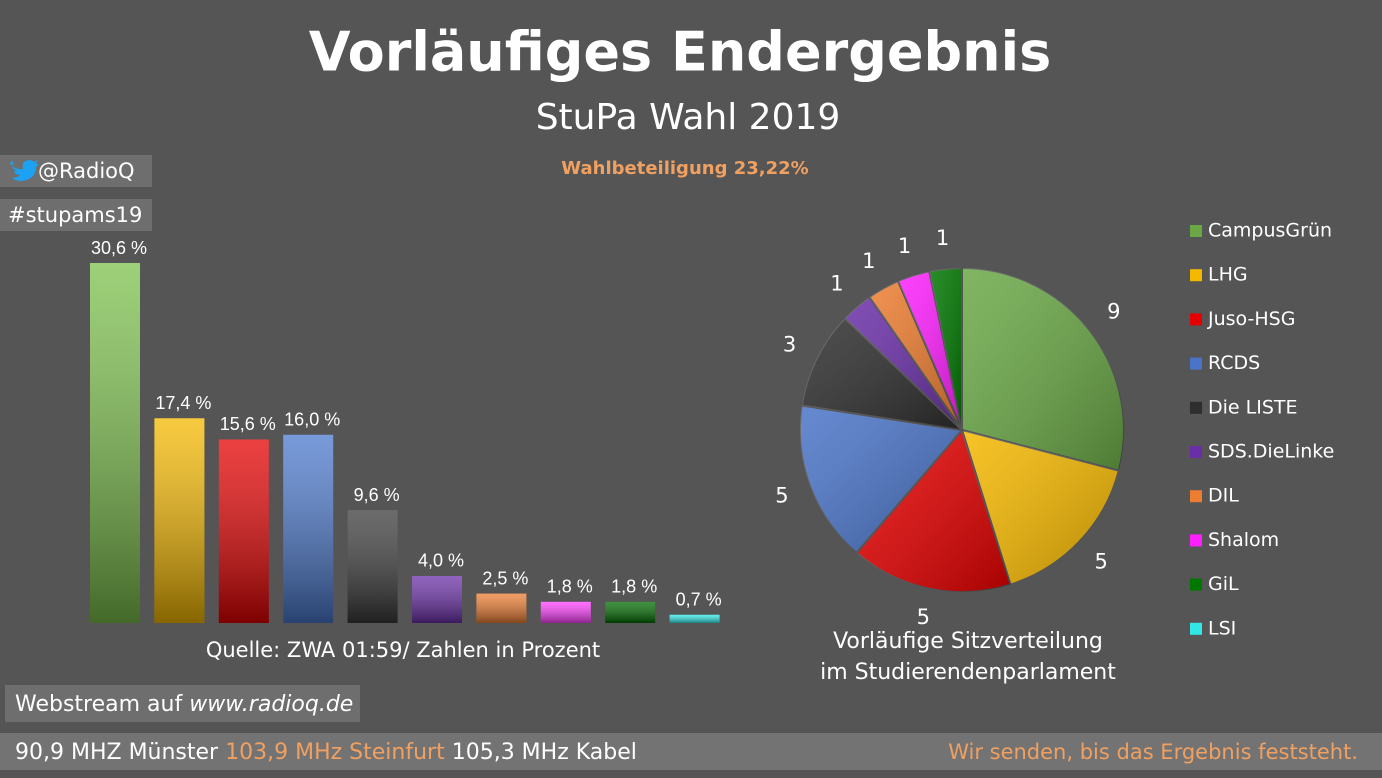 This screenshot has width=1382, height=778. Describe the element at coordinates (684, 168) in the screenshot. I see `turnout: Wahlbeteiligung 23,22%` at that location.